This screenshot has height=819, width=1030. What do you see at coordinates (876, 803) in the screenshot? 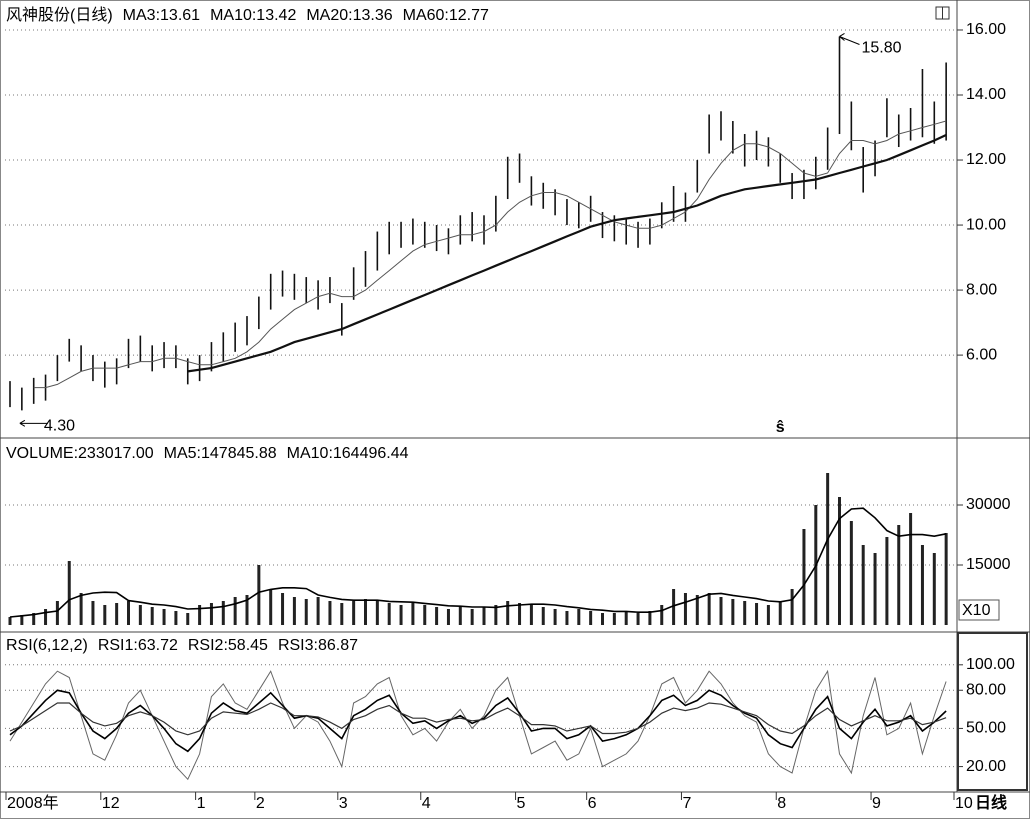
I see `x-tick-label: 9` at bounding box center [876, 803].